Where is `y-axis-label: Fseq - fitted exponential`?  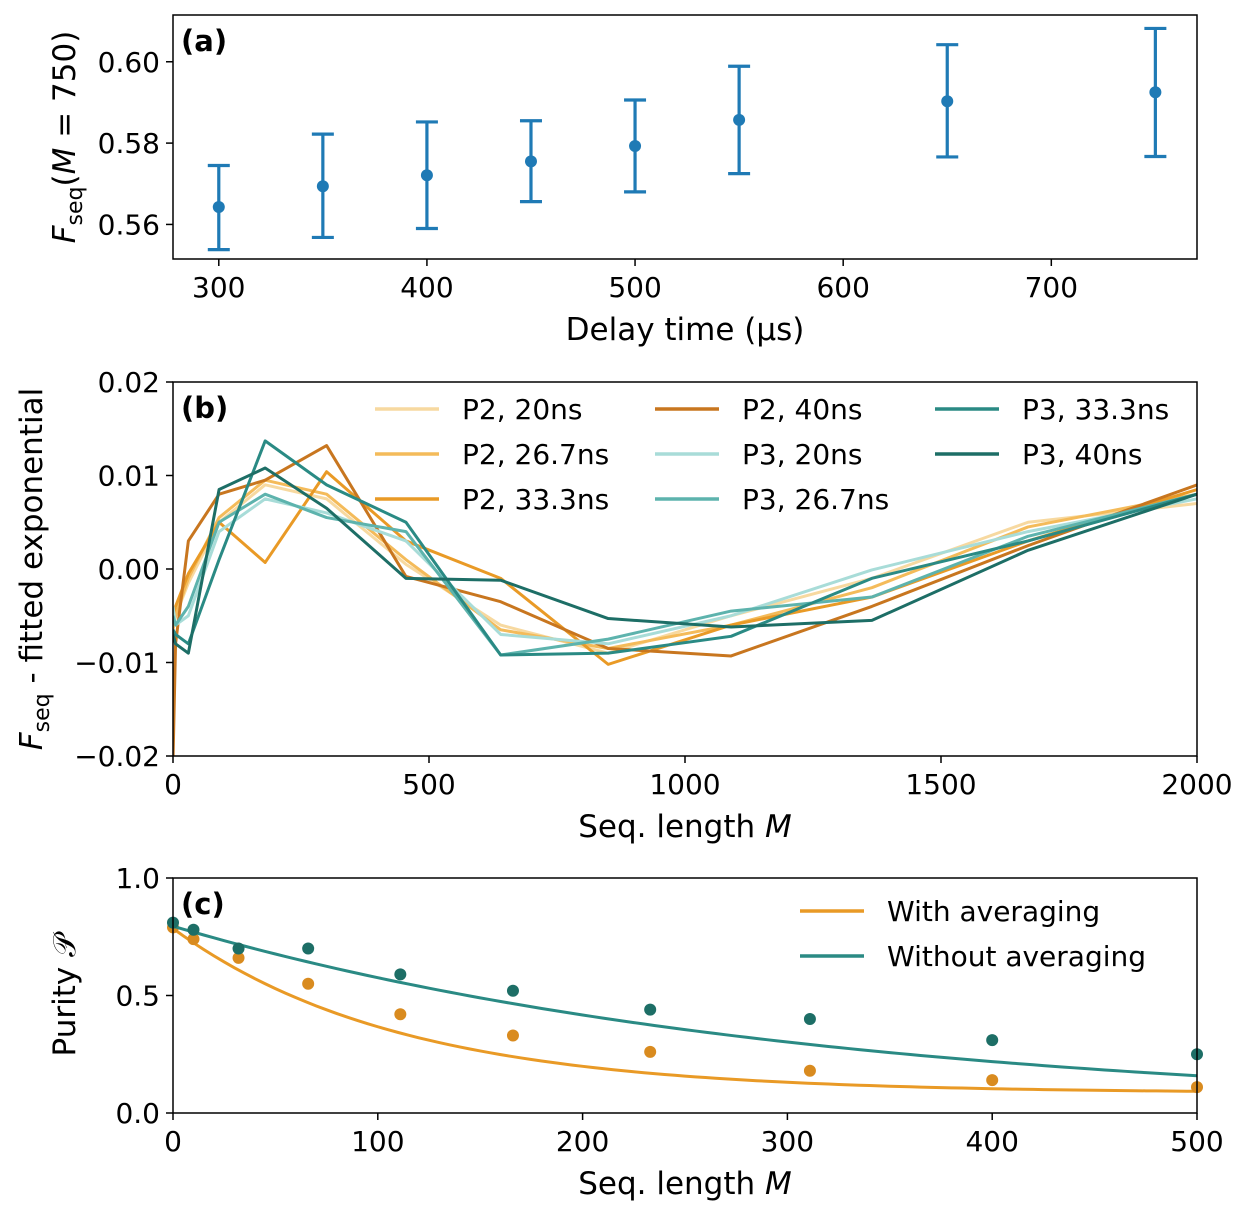 y-axis-label: Fseq - fitted exponential is located at coordinates (34, 569).